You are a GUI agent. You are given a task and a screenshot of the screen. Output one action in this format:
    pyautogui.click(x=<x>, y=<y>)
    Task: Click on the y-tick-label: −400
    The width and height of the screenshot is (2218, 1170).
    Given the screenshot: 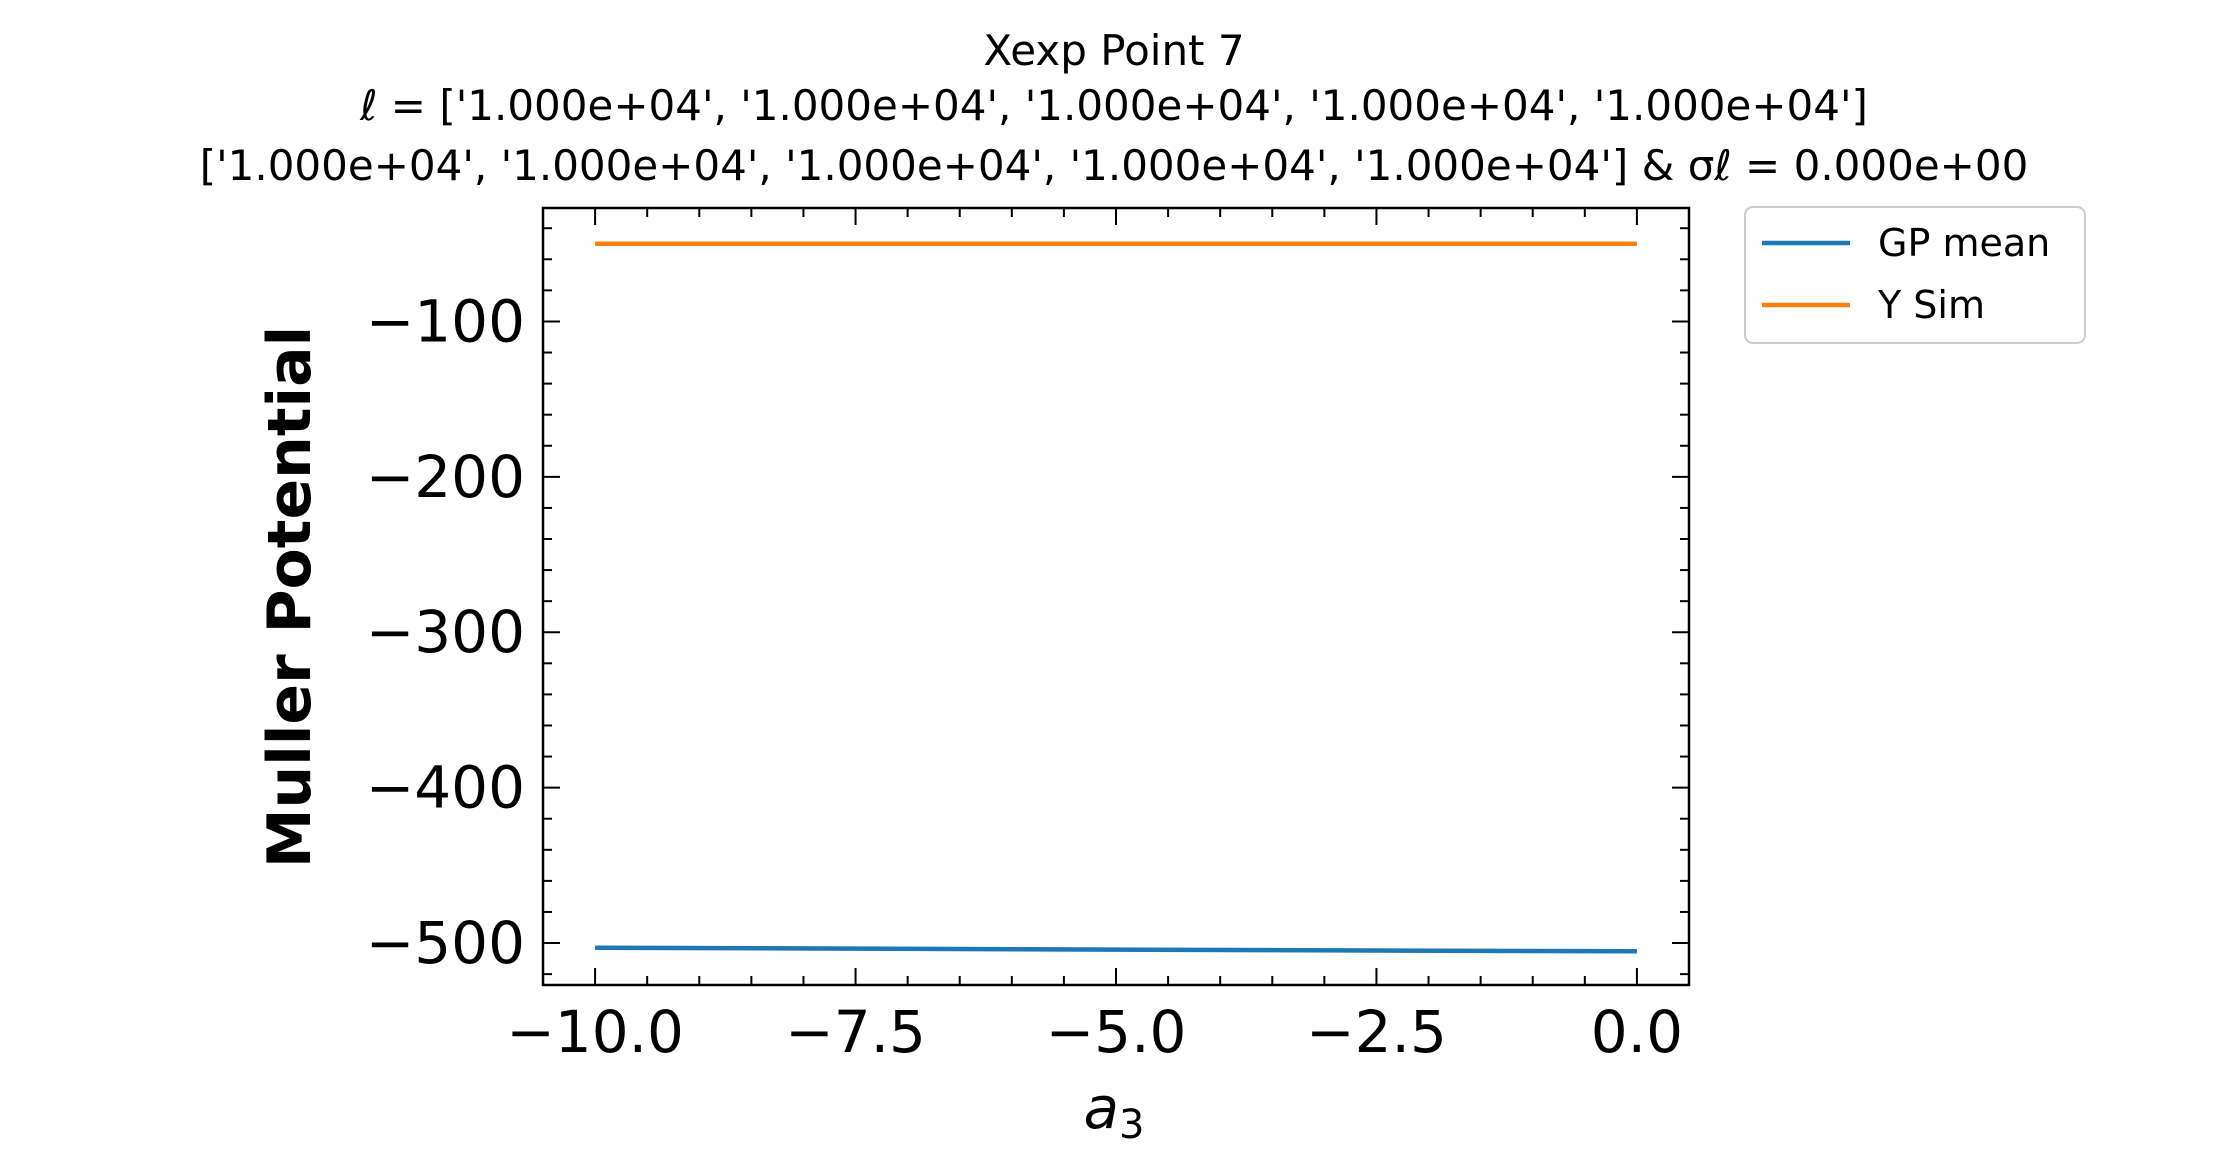 What is the action you would take?
    pyautogui.click(x=445, y=788)
    